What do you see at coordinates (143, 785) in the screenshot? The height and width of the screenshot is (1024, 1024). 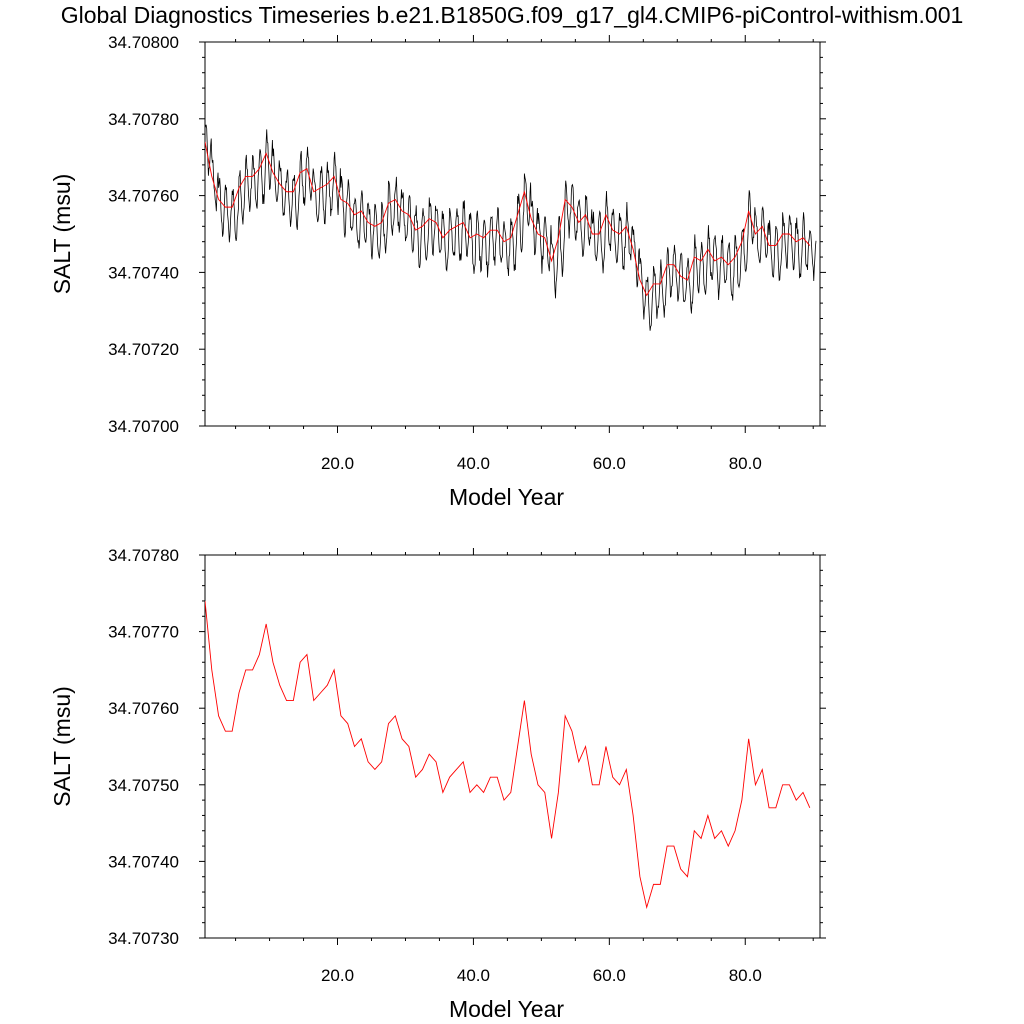 I see `bottom-ytick-label: 34.70750` at bounding box center [143, 785].